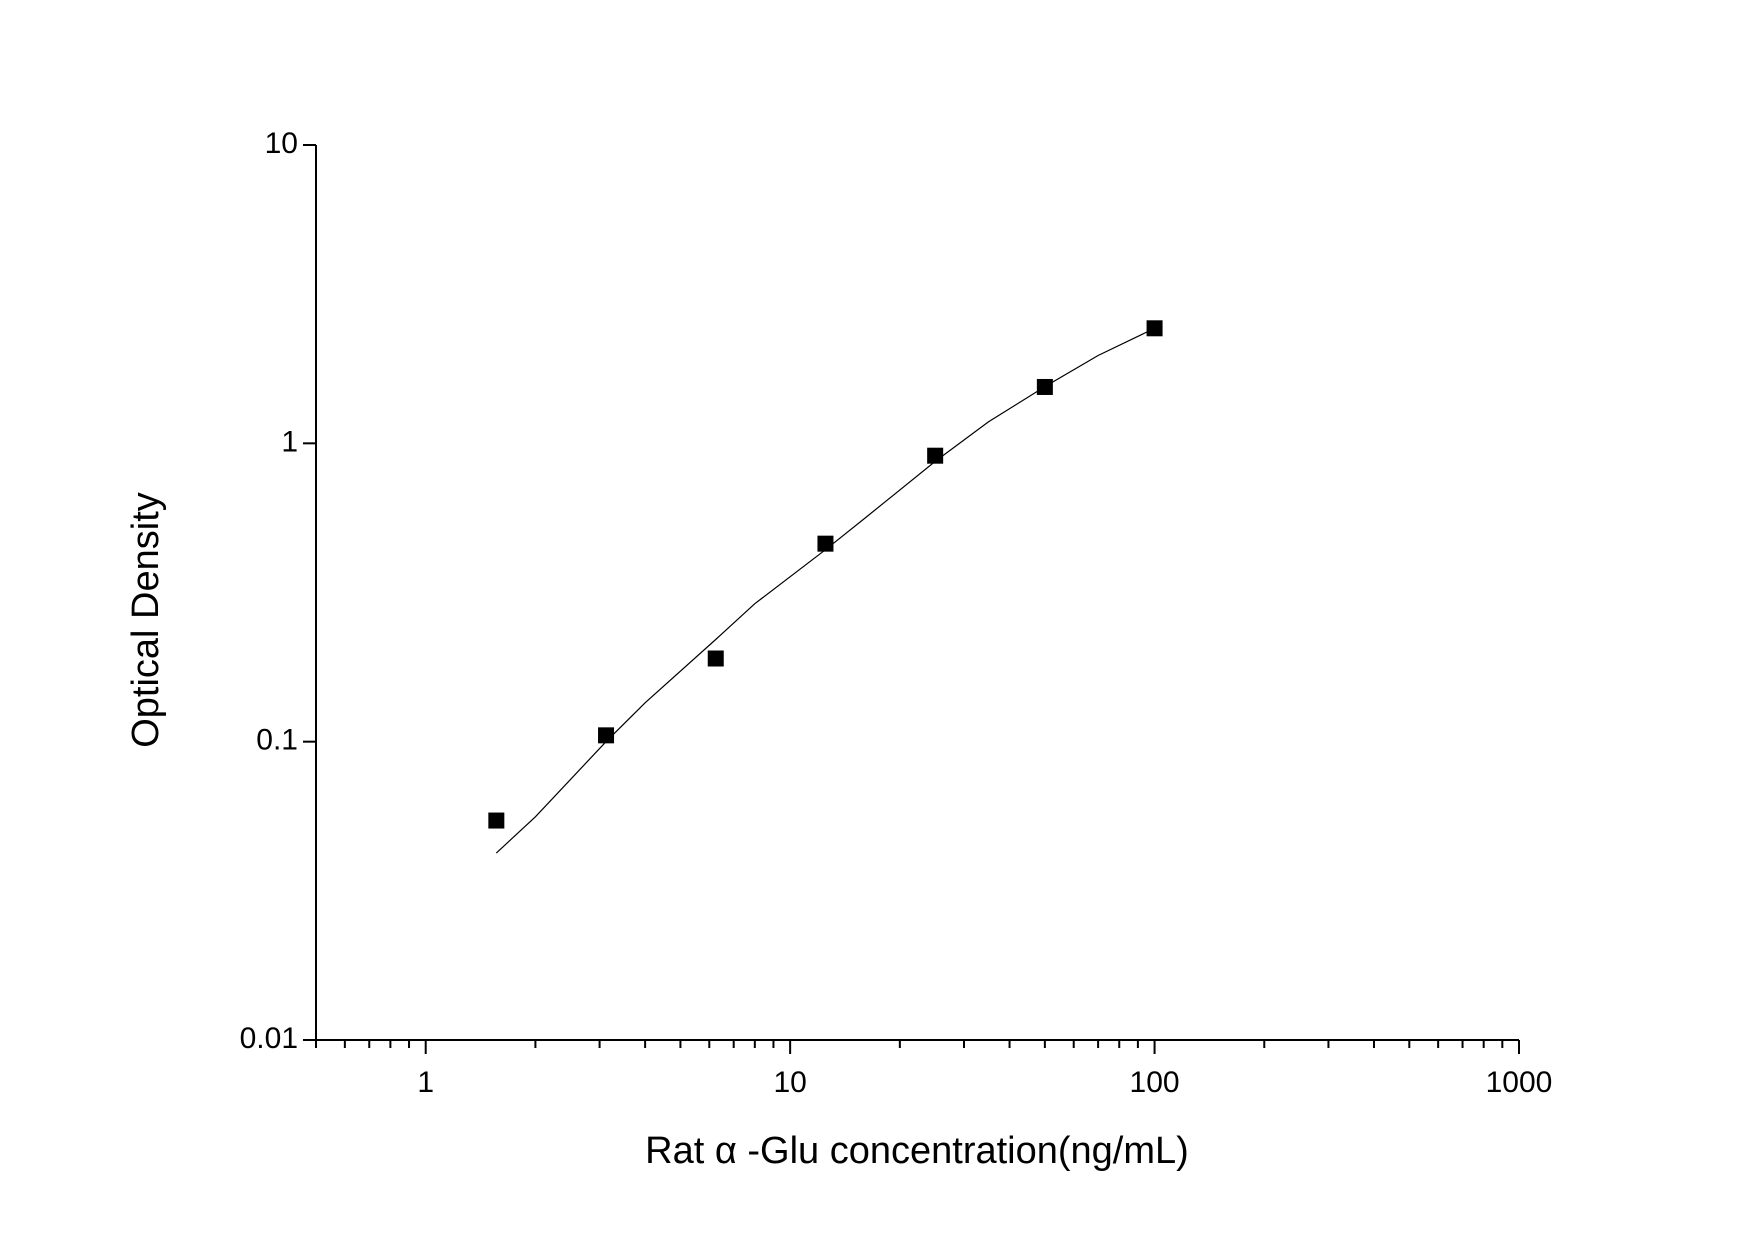 Image resolution: width=1755 pixels, height=1240 pixels. Describe the element at coordinates (281, 143) in the screenshot. I see `y-tick-label: 10` at that location.